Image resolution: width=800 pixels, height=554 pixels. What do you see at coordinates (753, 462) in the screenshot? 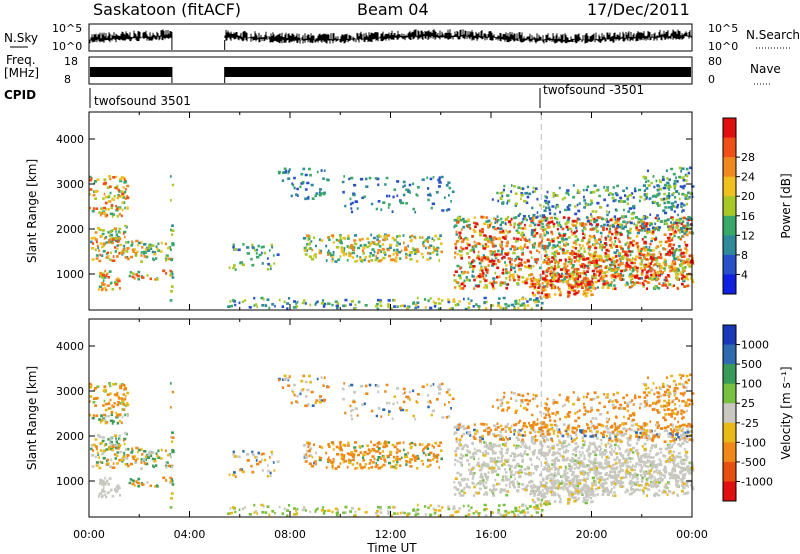
I see `colorbar-tick-label: -500` at bounding box center [753, 462].